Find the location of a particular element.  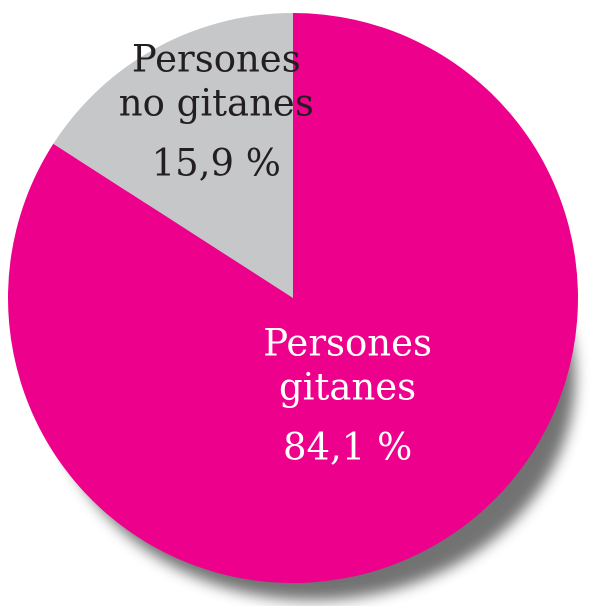

pie-slice-value: 84,1 % is located at coordinates (347, 447).